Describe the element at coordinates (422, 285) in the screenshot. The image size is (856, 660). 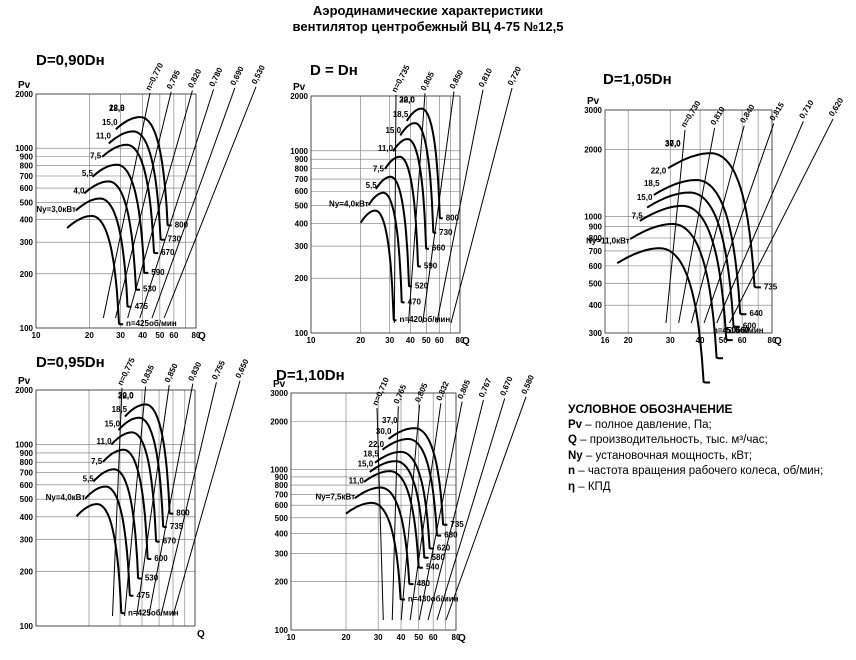
I see `speed-label: 520` at that location.